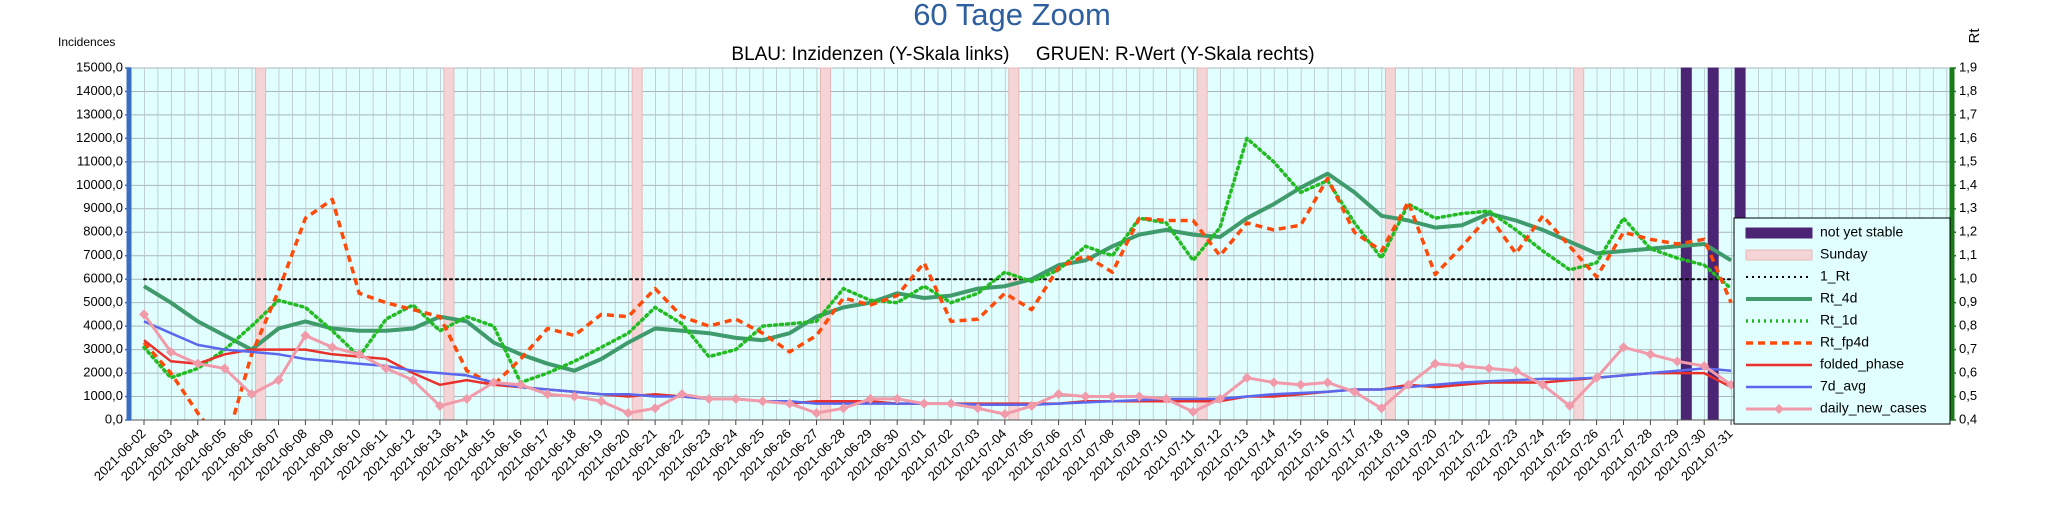 The image size is (2048, 527). I want to click on y2-tick-label: 1,8, so click(1968, 90).